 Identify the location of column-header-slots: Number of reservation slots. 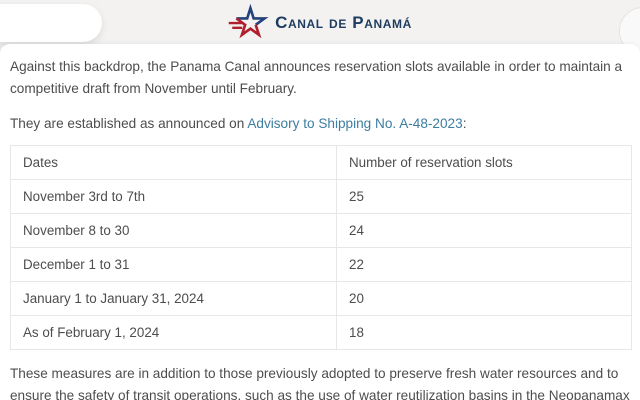
(484, 162).